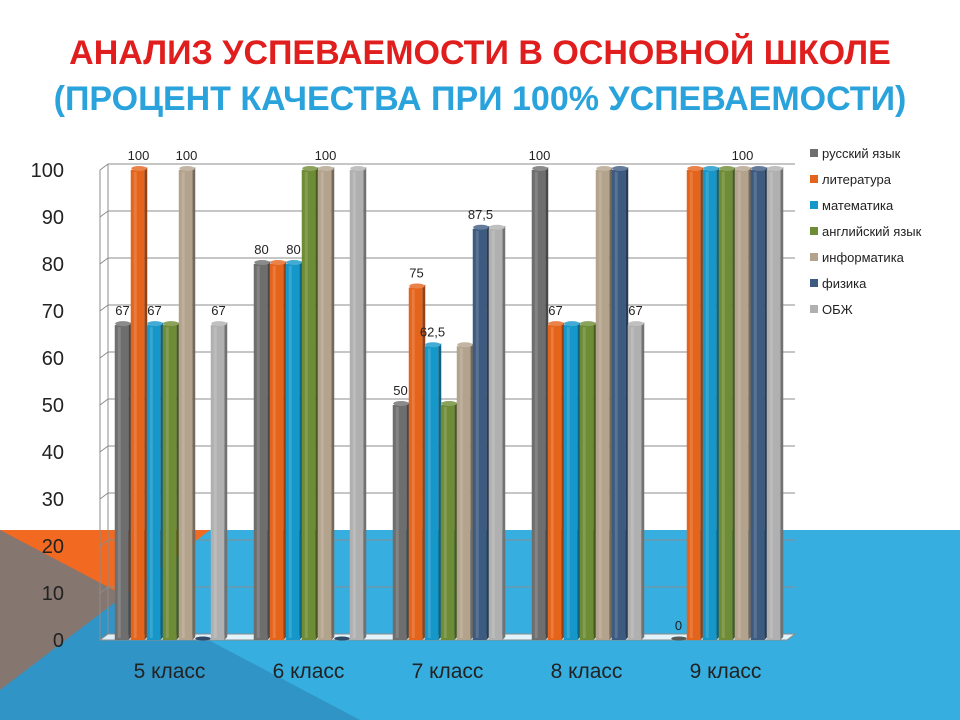  I want to click on legend-swatch, so click(814, 153).